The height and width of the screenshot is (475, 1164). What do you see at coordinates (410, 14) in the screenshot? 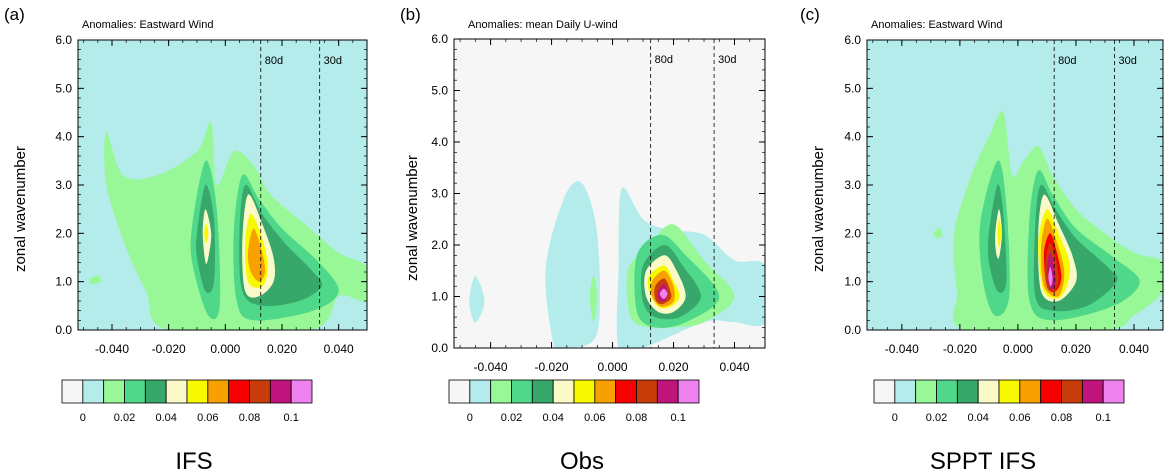
I see `panel-letter: (b)` at bounding box center [410, 14].